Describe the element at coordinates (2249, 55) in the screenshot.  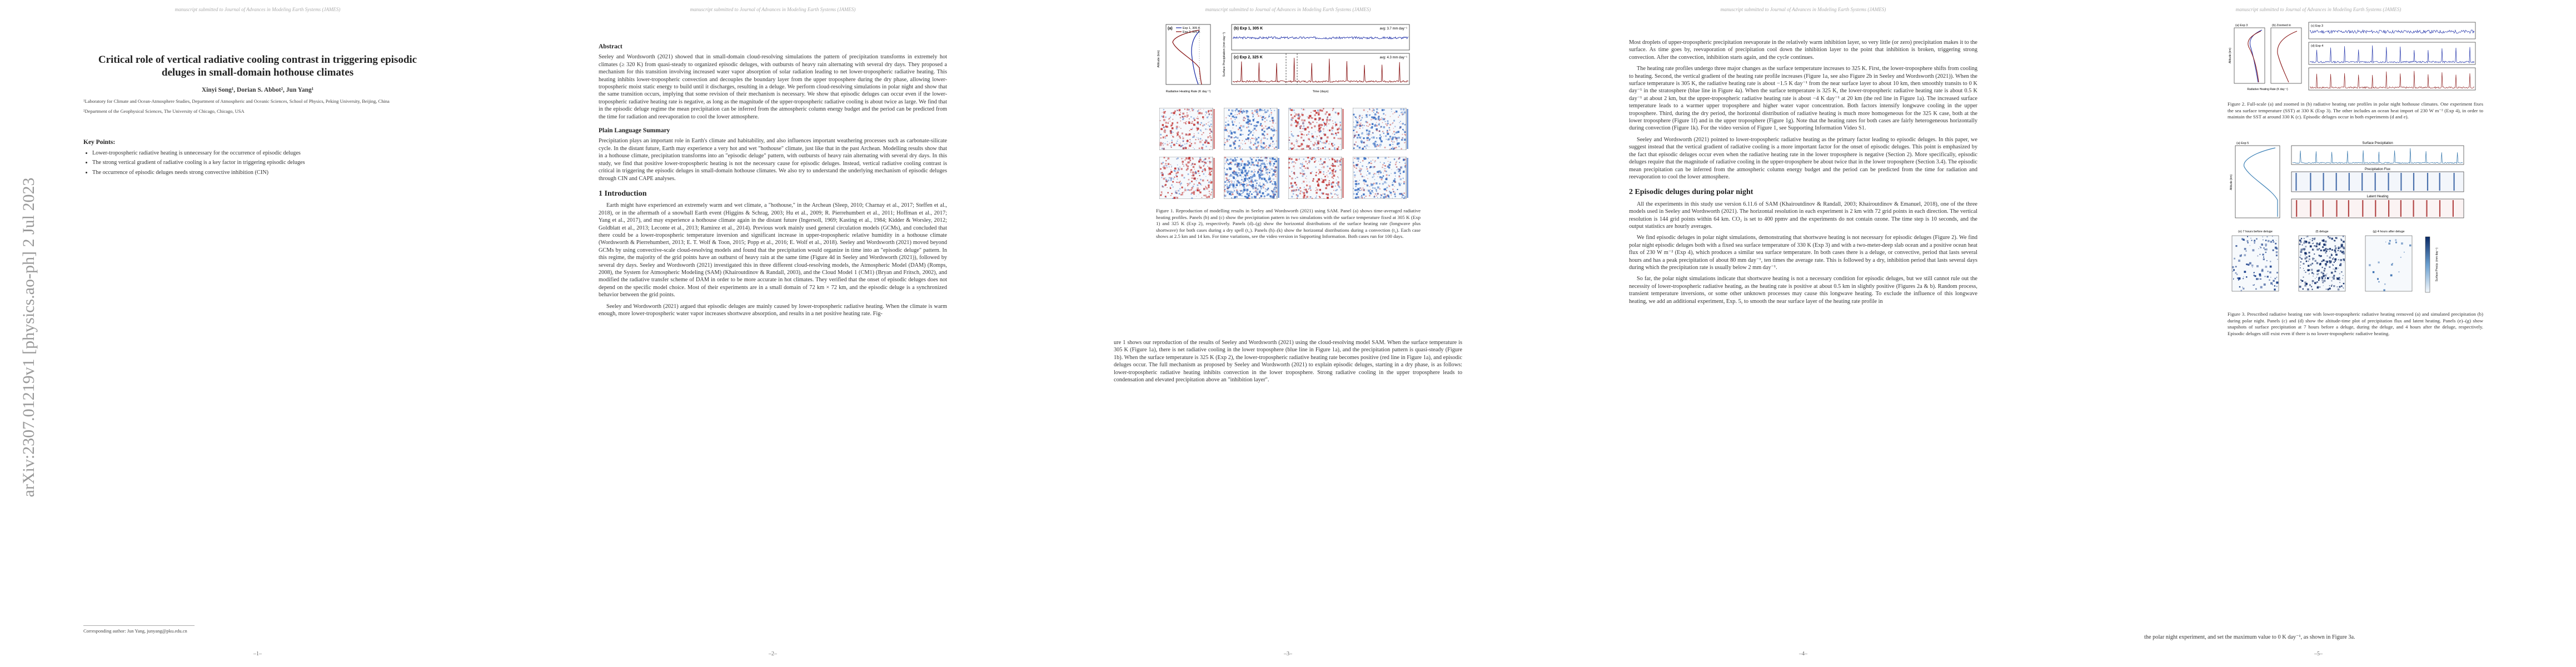
I see `fig2-panel-a-frame` at that location.